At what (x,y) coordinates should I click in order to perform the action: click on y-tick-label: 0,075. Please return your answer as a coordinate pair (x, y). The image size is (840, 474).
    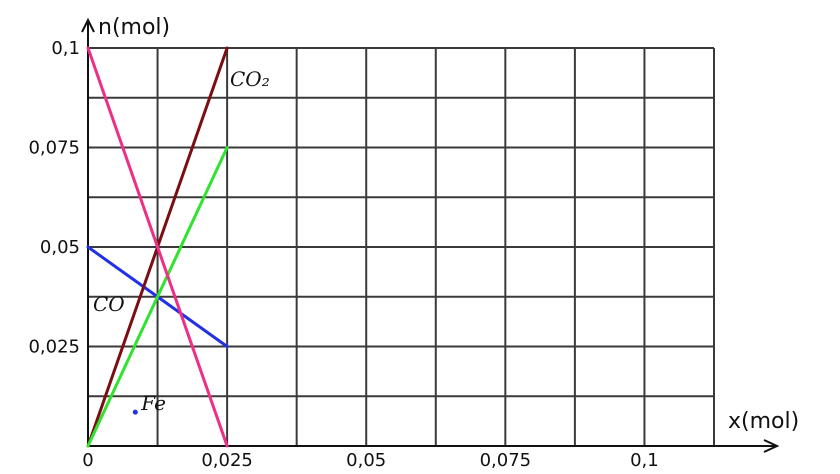
    Looking at the image, I should click on (54, 148).